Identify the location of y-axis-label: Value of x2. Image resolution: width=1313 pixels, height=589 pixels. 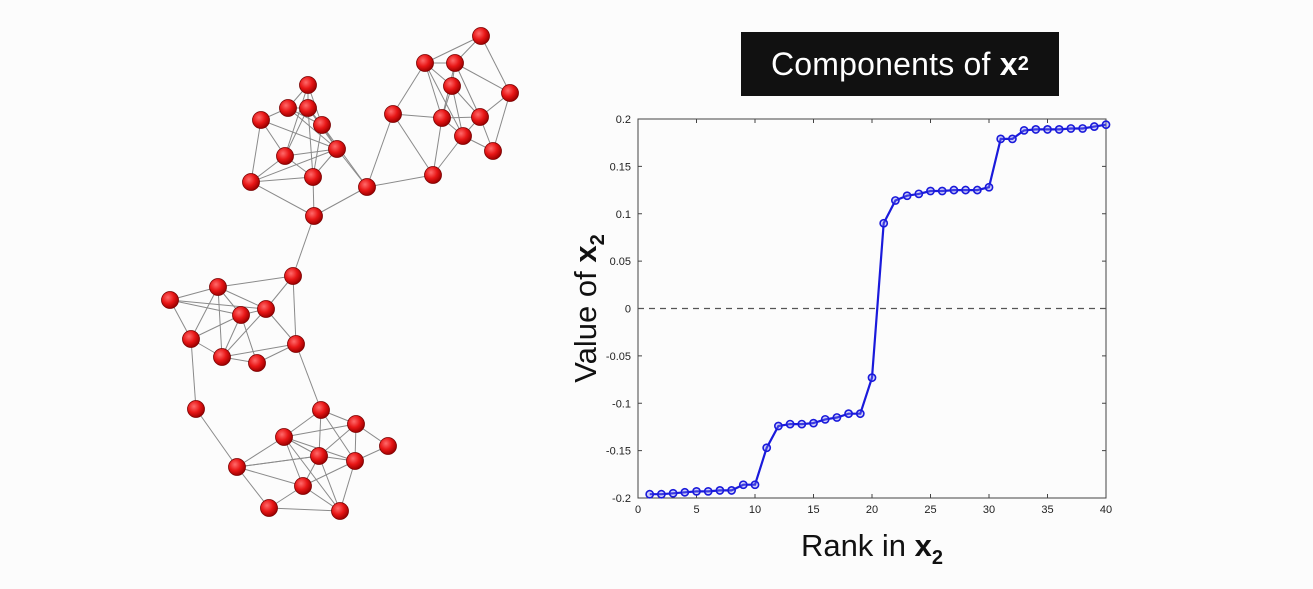
(588, 308).